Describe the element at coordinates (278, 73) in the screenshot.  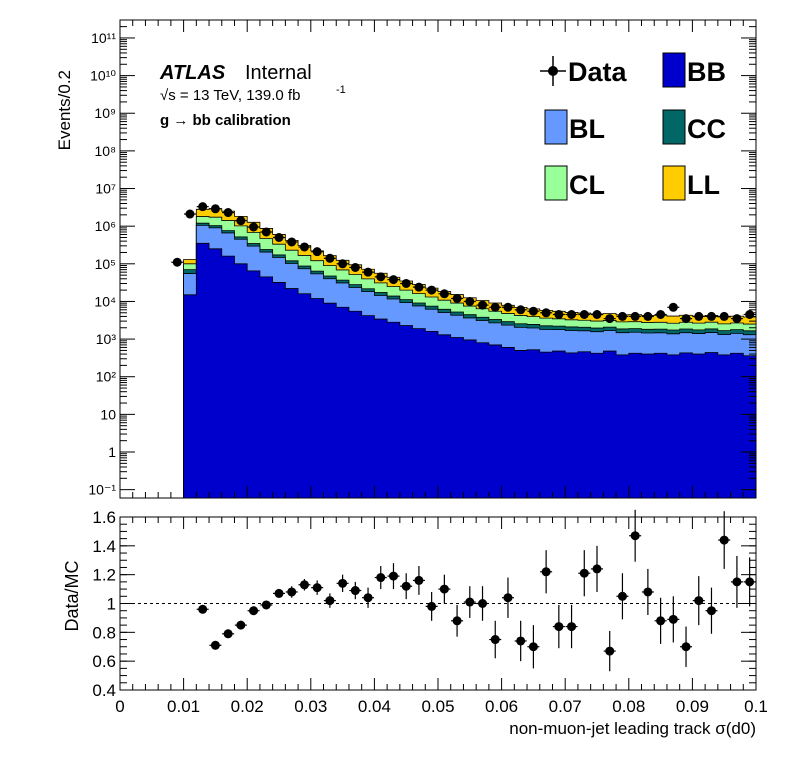
I see `status-label: Internal` at that location.